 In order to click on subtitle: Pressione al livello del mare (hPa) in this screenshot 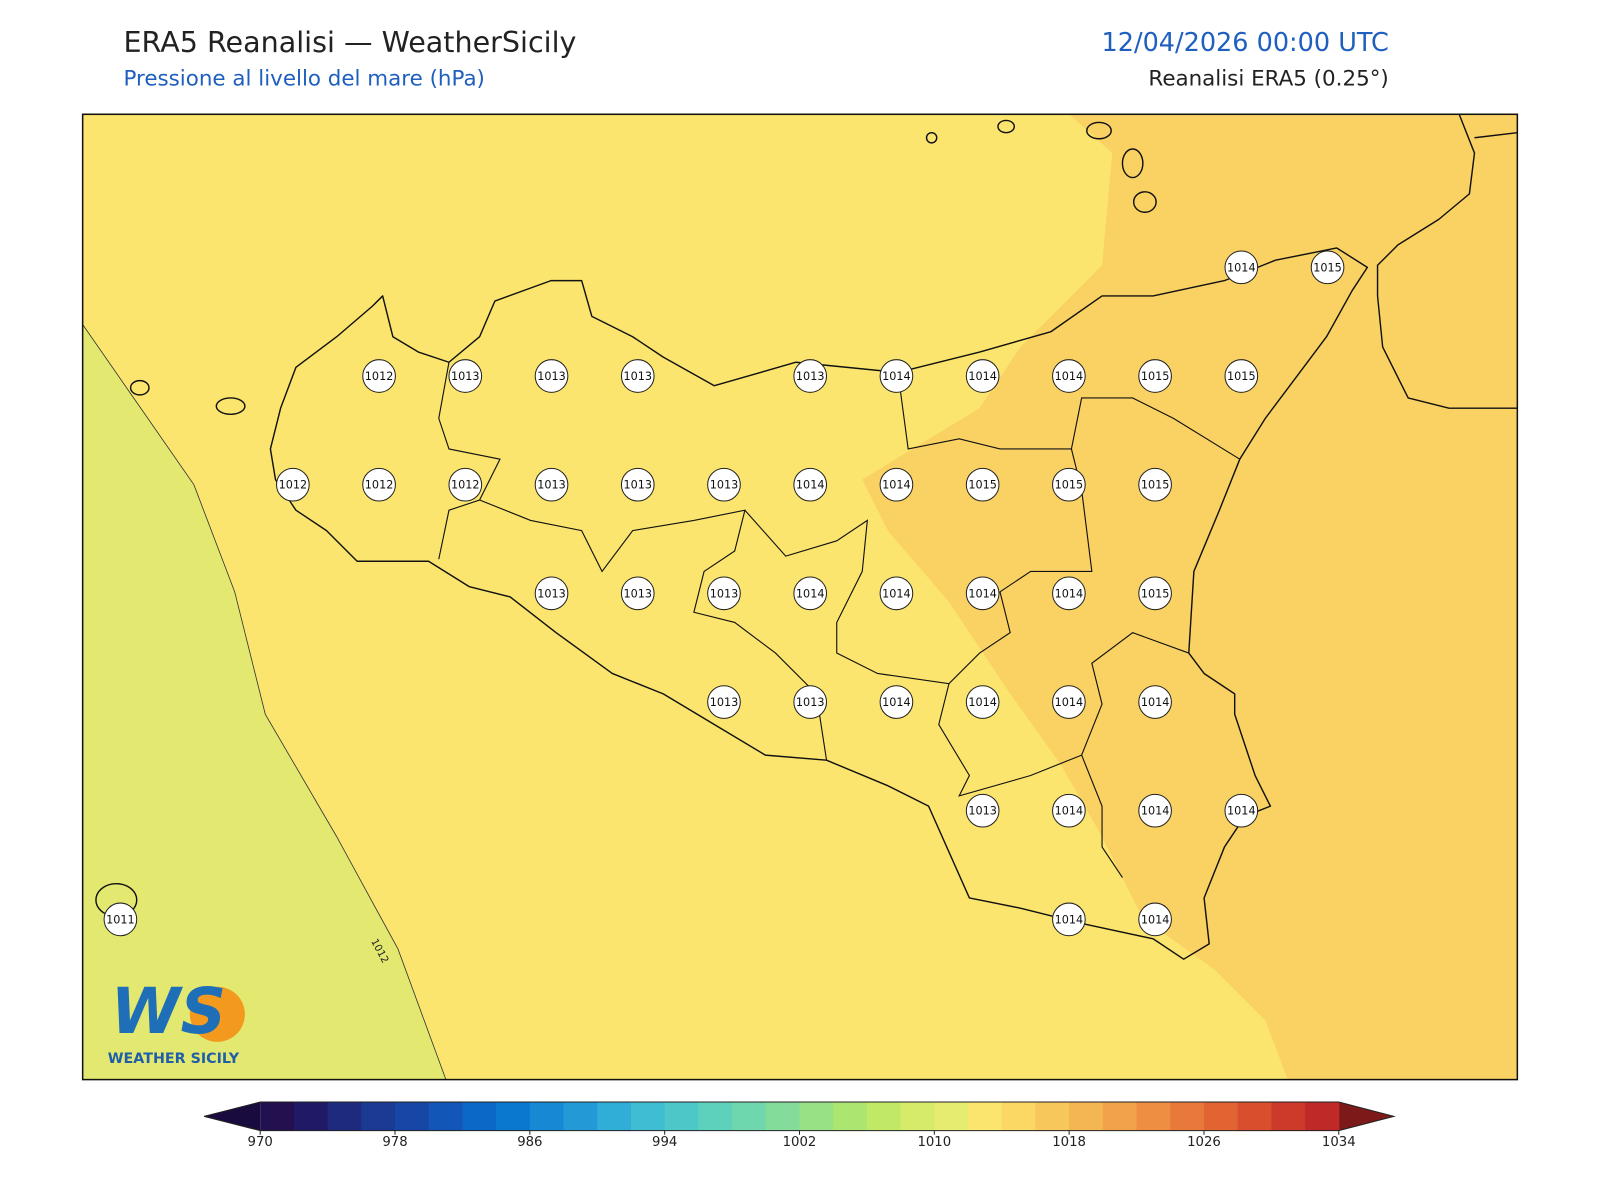, I will do `click(303, 79)`.